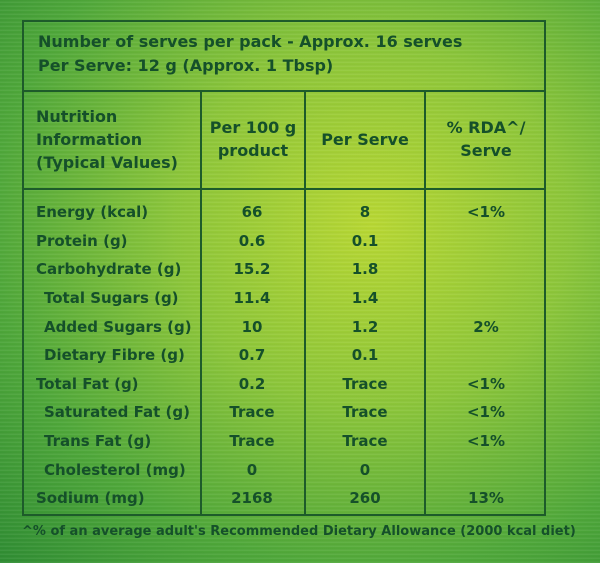  What do you see at coordinates (365, 498) in the screenshot?
I see `value-per-serve: 260` at bounding box center [365, 498].